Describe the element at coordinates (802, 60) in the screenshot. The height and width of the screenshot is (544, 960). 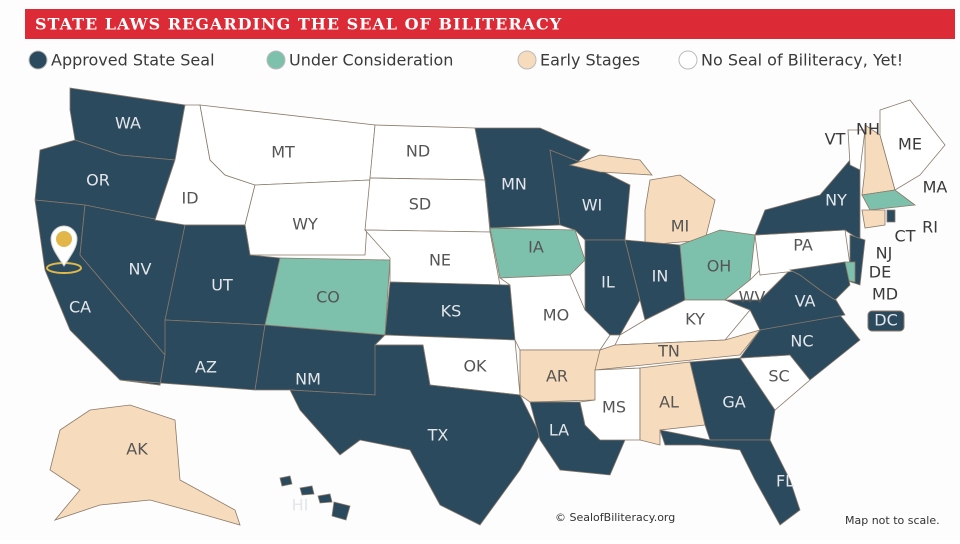
I see `legend-label: No Seal of Biliteracy, Yet!` at that location.